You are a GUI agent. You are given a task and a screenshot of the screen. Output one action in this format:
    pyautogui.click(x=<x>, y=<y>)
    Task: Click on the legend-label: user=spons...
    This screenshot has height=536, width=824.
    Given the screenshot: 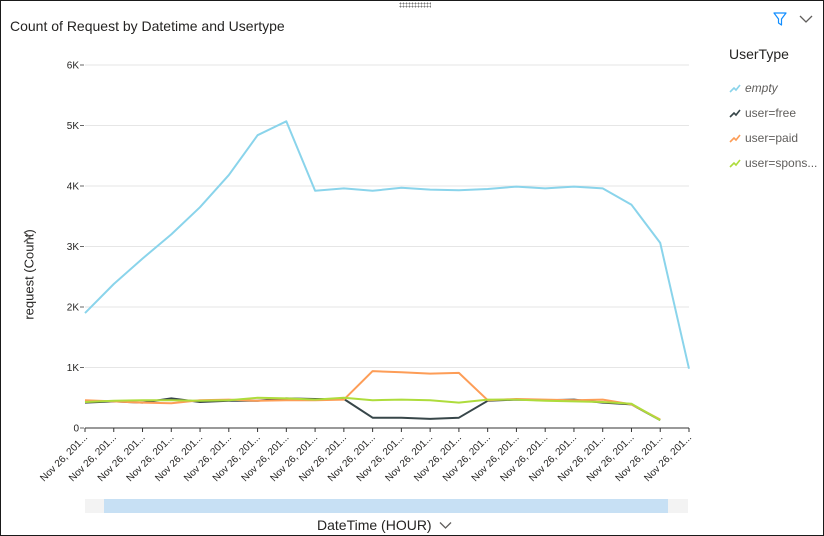 What is the action you would take?
    pyautogui.click(x=781, y=163)
    